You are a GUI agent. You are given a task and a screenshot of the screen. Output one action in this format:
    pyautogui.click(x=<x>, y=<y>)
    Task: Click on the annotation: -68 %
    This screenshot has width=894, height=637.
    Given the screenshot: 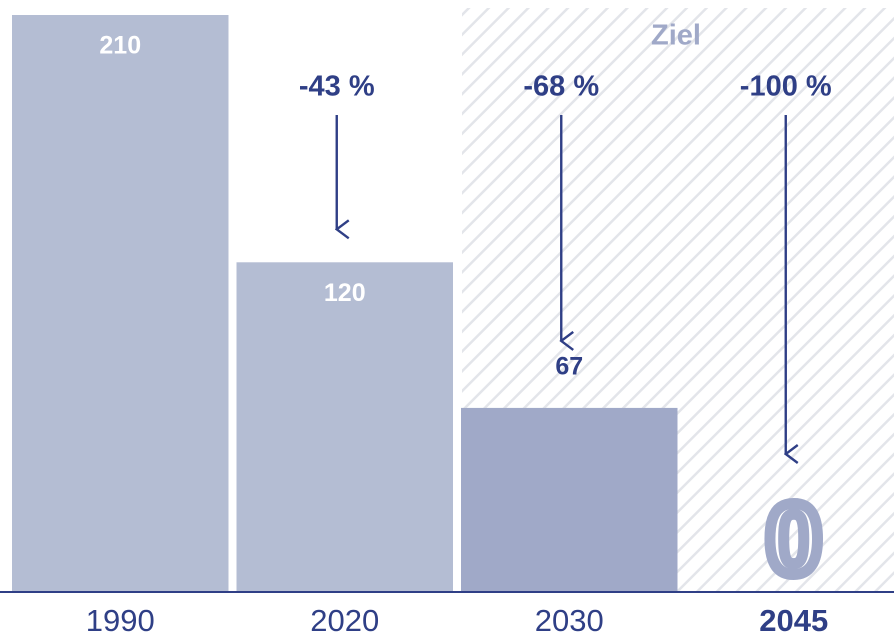 What is the action you would take?
    pyautogui.click(x=561, y=87)
    